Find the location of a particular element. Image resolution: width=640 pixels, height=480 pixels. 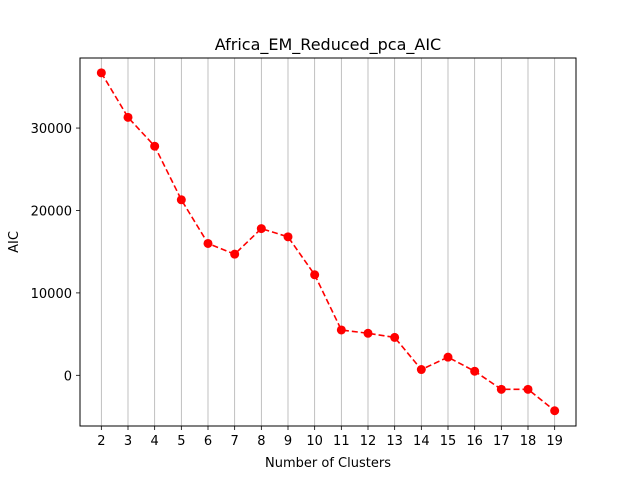

x-tick-label: 6 is located at coordinates (208, 441).